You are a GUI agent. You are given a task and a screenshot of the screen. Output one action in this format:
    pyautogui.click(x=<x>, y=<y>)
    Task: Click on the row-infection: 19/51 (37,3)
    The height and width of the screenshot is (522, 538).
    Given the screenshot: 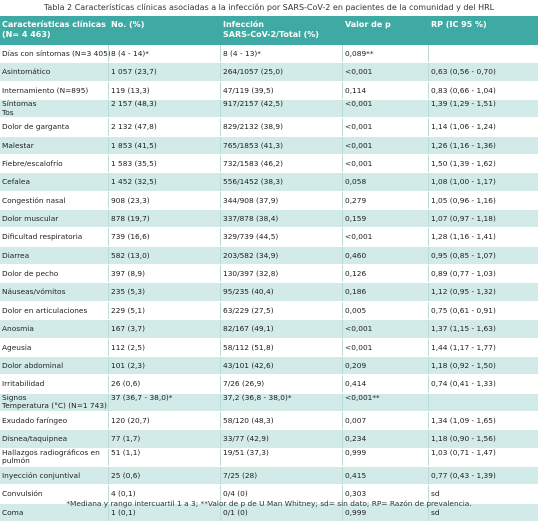 What is the action you would take?
    pyautogui.click(x=246, y=452)
    